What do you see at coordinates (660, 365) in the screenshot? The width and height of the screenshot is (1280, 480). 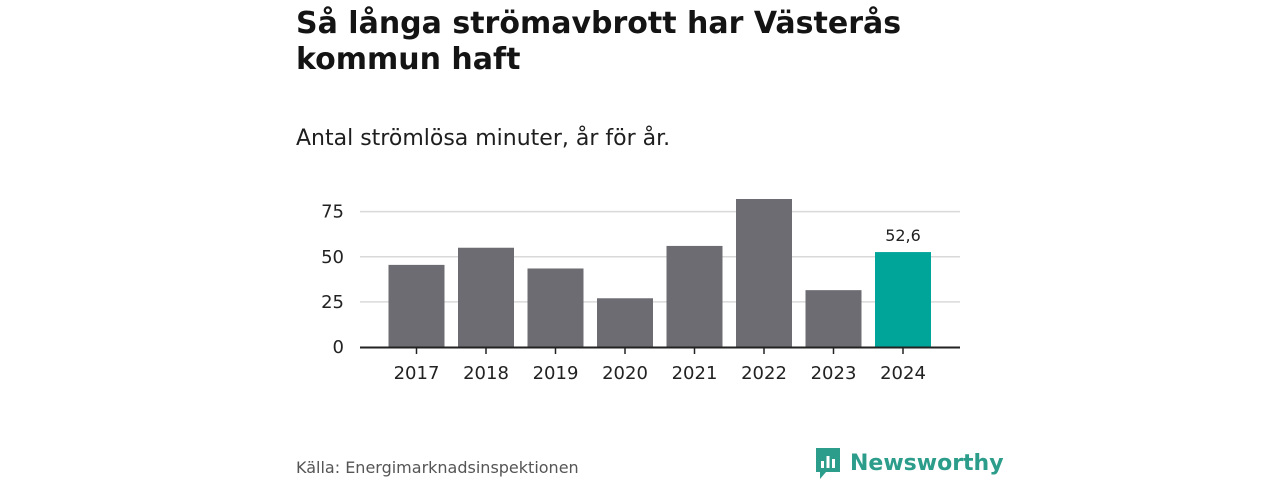 I see `x-axis-ticks: 2017 2018 2019 2020 2021 2022 2023 2024` at bounding box center [660, 365].